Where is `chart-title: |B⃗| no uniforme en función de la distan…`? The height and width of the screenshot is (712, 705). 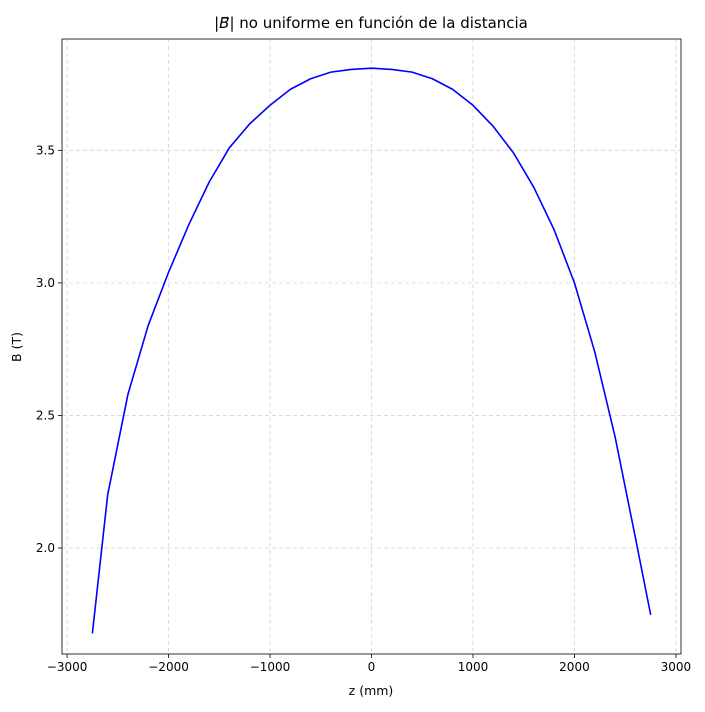 chart-title: |B⃗| no uniforme en función de la distan… is located at coordinates (371, 23).